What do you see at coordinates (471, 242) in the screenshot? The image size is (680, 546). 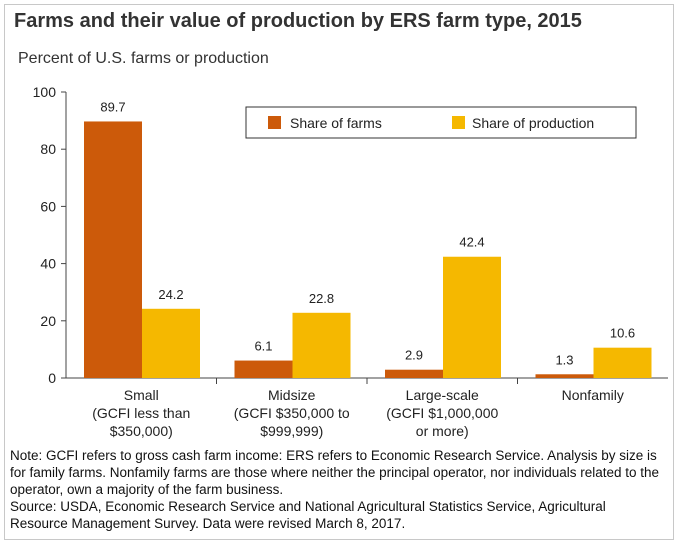 I see `data-label: 42.4` at bounding box center [471, 242].